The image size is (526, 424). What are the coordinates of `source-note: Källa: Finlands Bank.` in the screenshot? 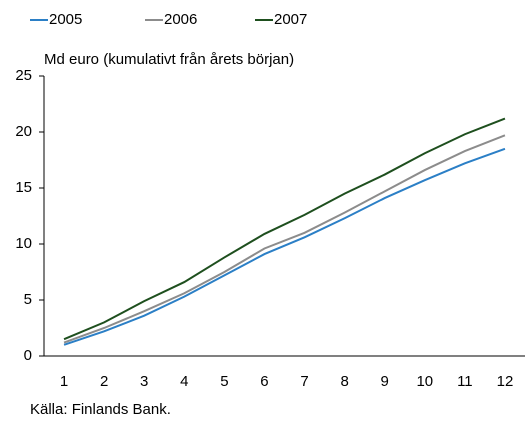 It's located at (100, 409).